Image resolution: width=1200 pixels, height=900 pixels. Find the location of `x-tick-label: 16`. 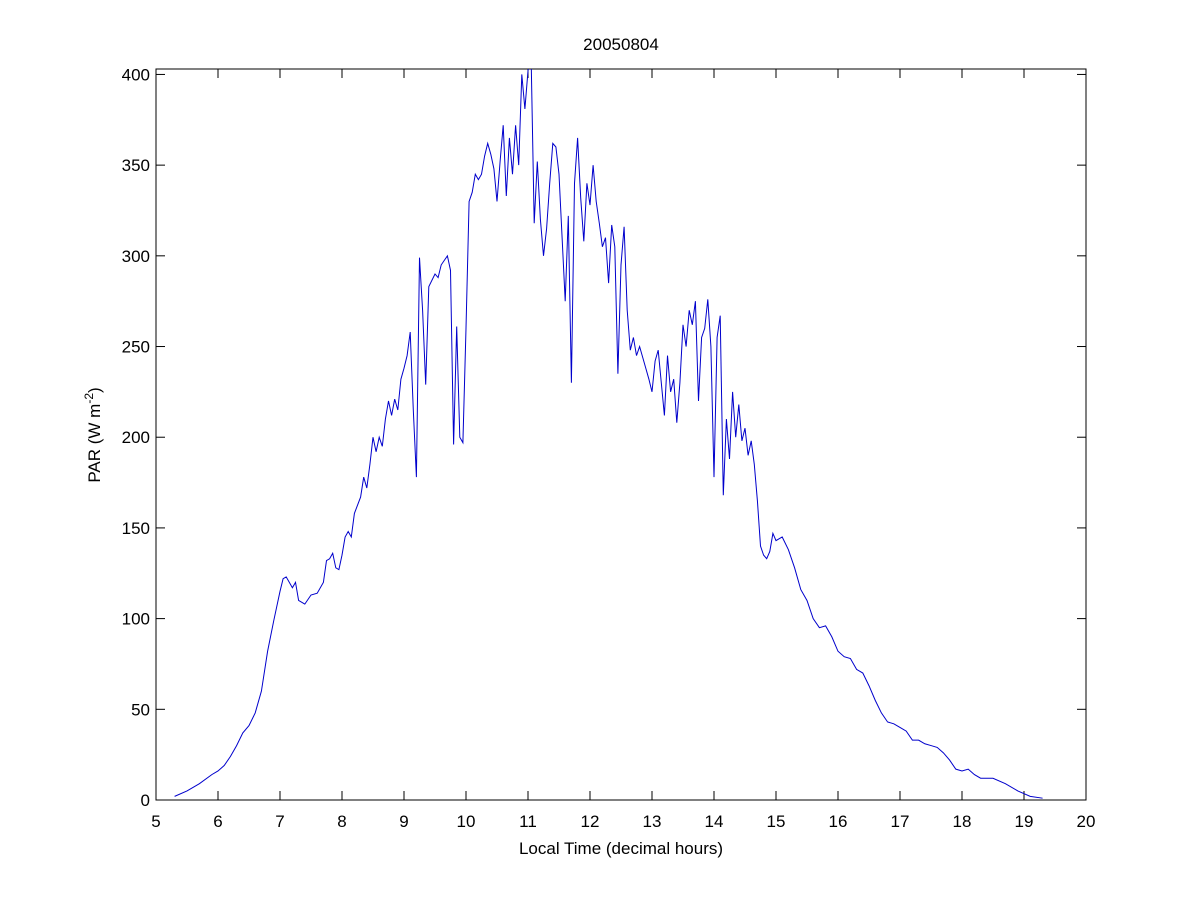

x-tick-label: 16 is located at coordinates (838, 821).